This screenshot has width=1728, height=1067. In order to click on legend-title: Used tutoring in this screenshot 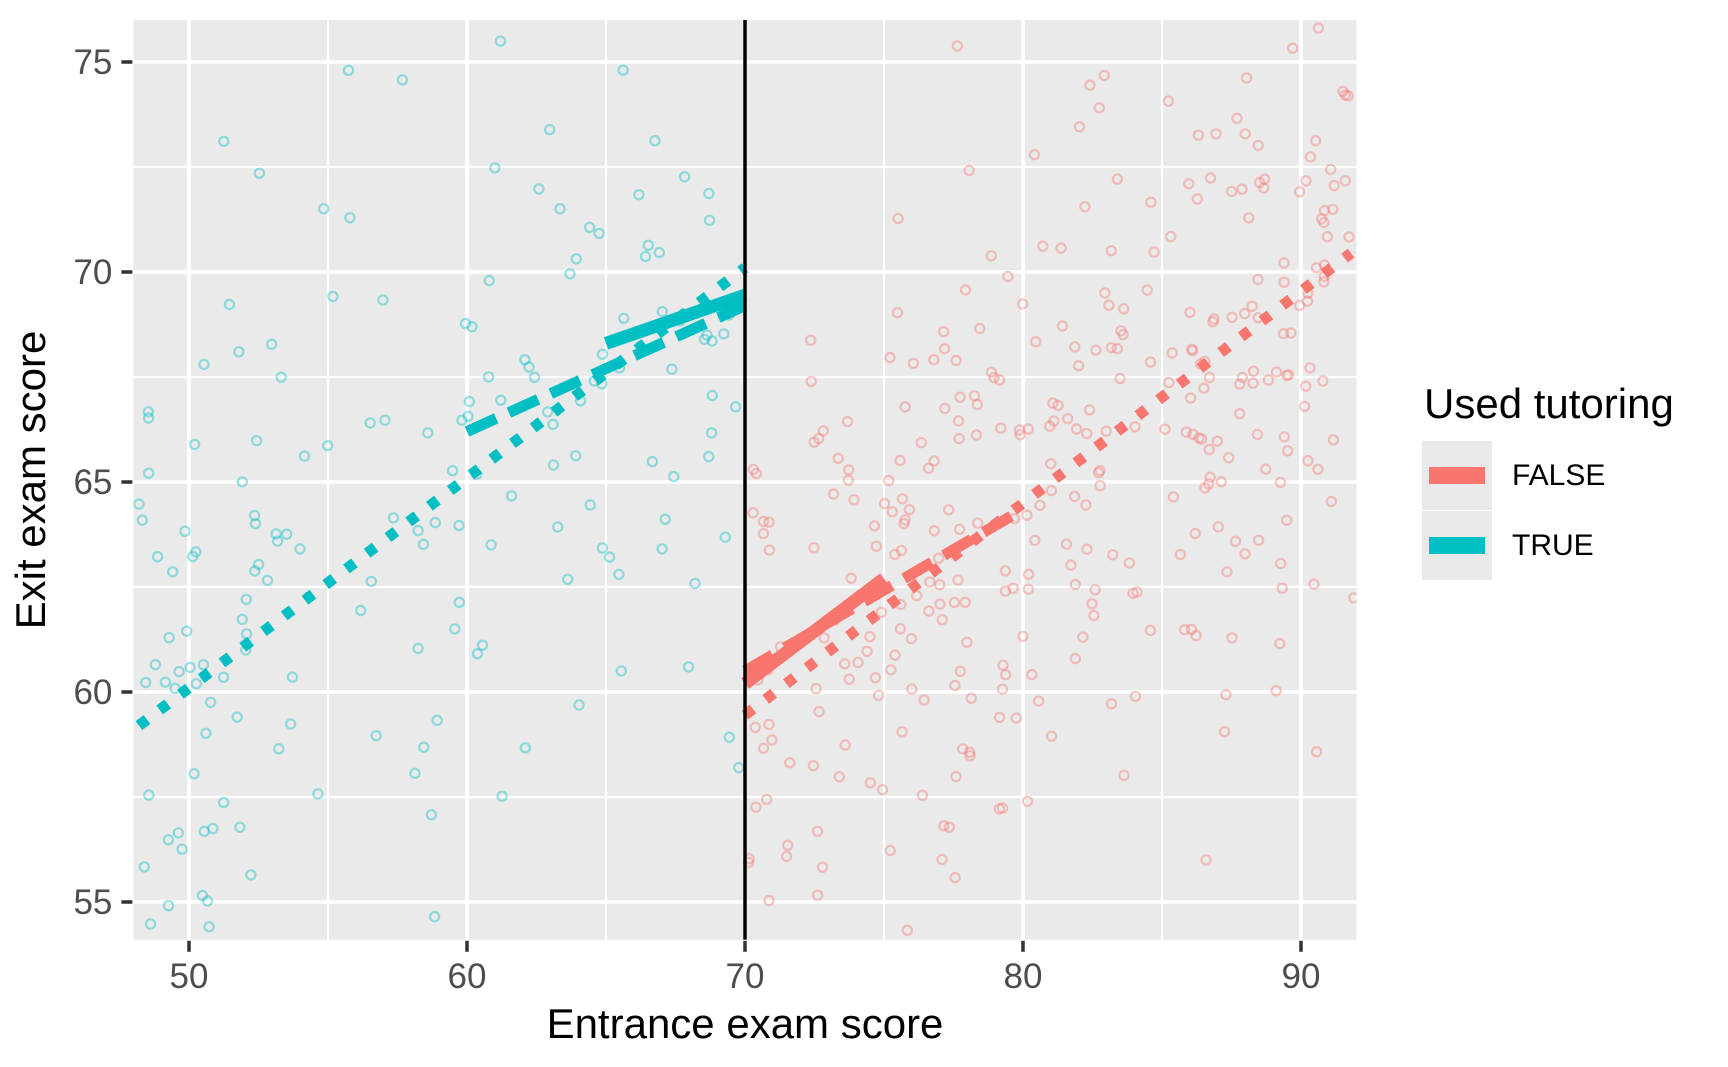, I will do `click(1549, 403)`.